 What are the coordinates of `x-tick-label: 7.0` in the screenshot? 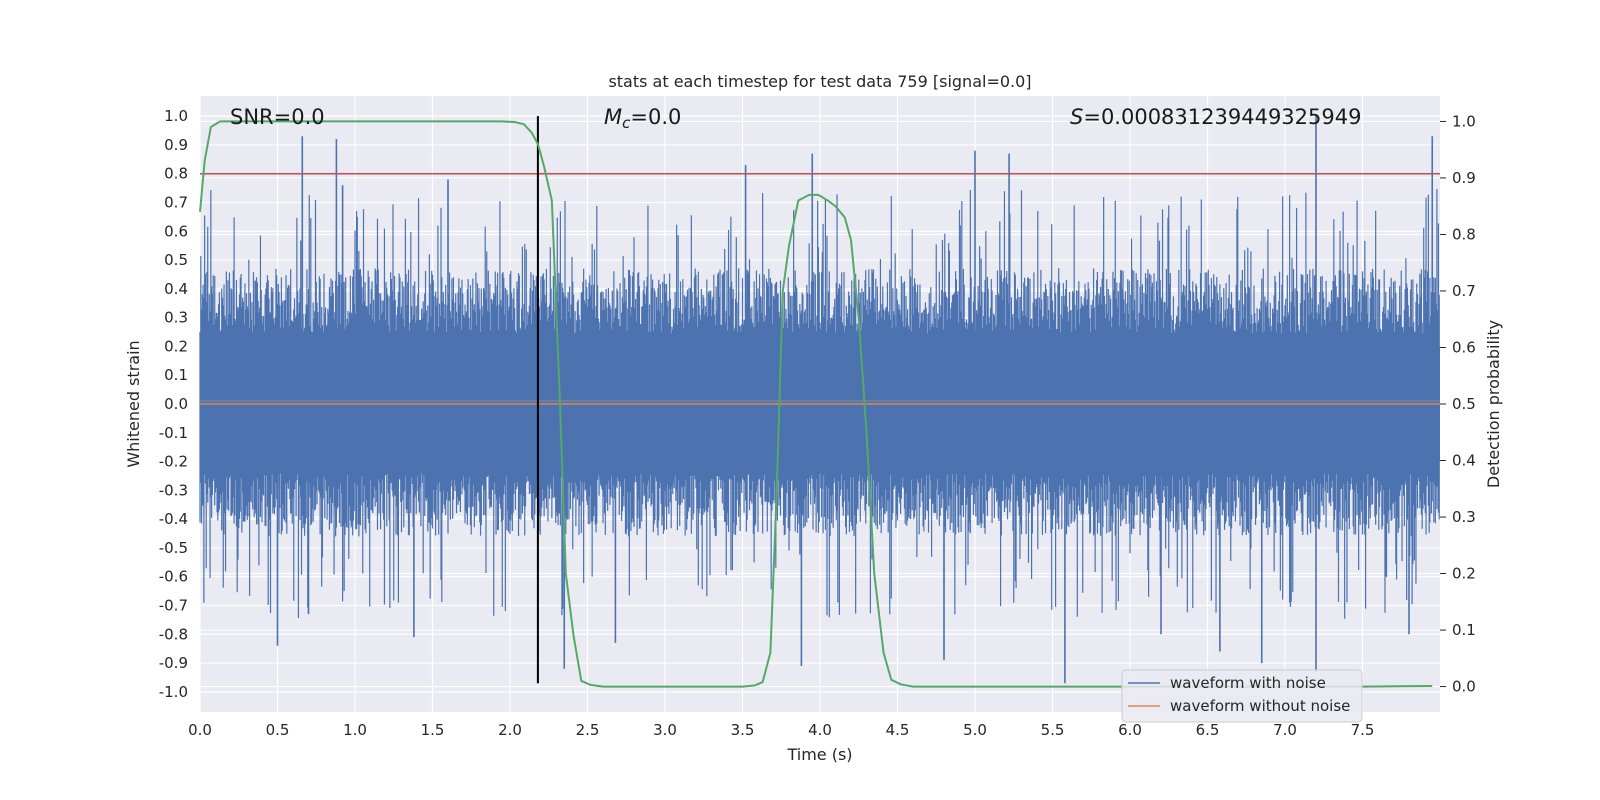 It's located at (1285, 730).